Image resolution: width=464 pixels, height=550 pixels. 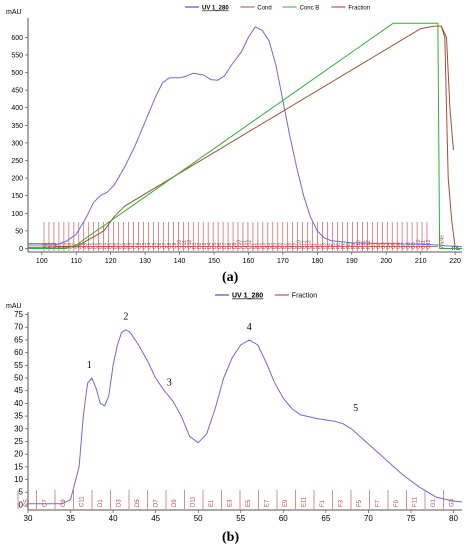 What do you see at coordinates (421, 261) in the screenshot?
I see `x-tick-label: 210` at bounding box center [421, 261].